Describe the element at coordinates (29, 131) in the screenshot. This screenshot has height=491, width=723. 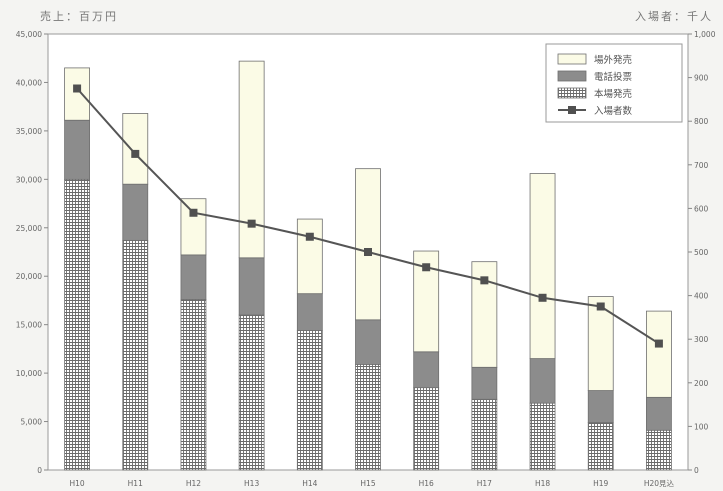
I see `left-tick-label: 35,000` at that location.